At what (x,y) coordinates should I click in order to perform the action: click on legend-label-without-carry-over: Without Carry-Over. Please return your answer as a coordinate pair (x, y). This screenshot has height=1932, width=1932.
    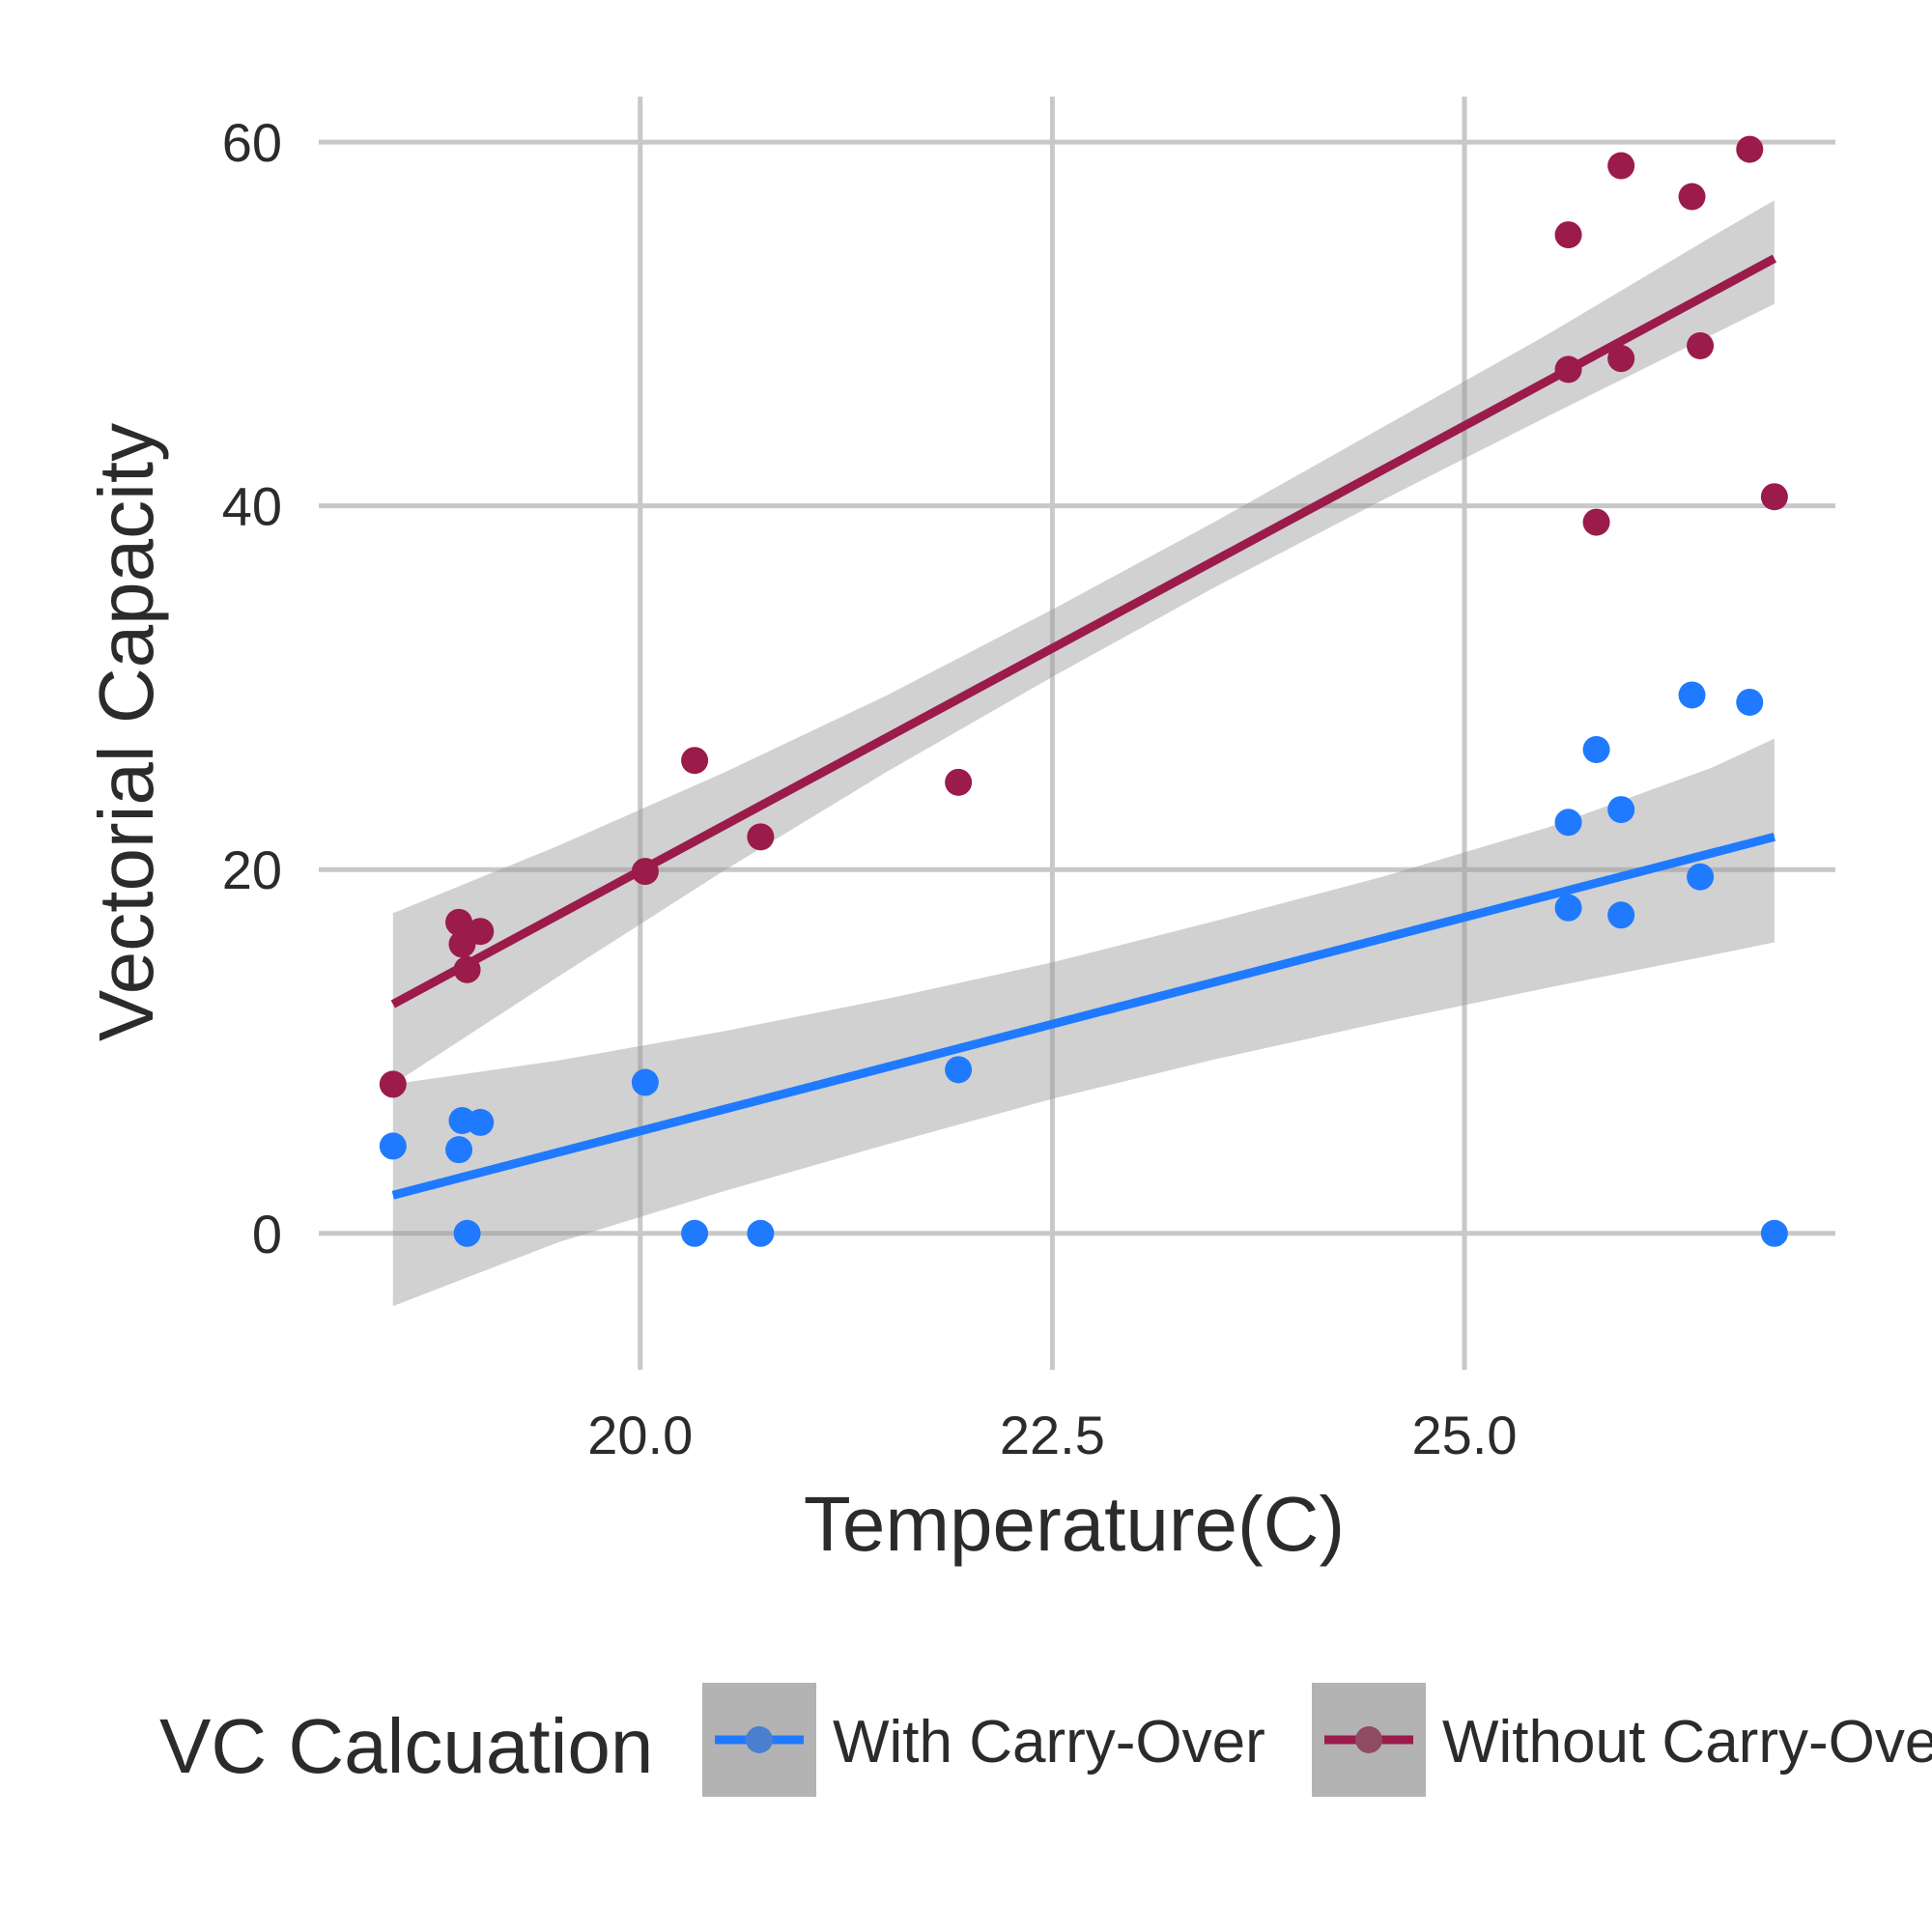
    Looking at the image, I should click on (1687, 1742).